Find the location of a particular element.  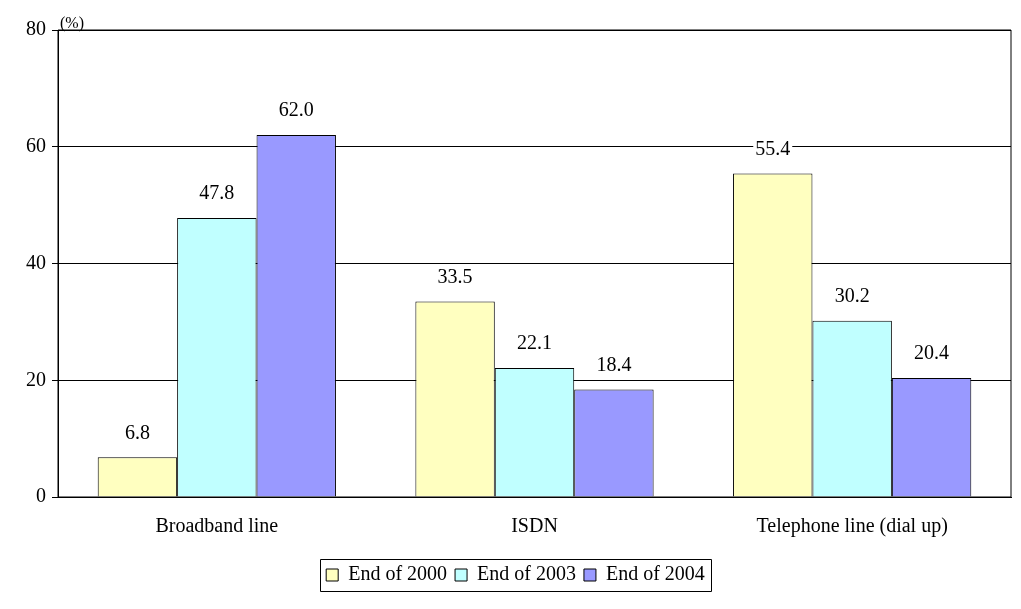

y-tick-label: 20 is located at coordinates (36, 378).